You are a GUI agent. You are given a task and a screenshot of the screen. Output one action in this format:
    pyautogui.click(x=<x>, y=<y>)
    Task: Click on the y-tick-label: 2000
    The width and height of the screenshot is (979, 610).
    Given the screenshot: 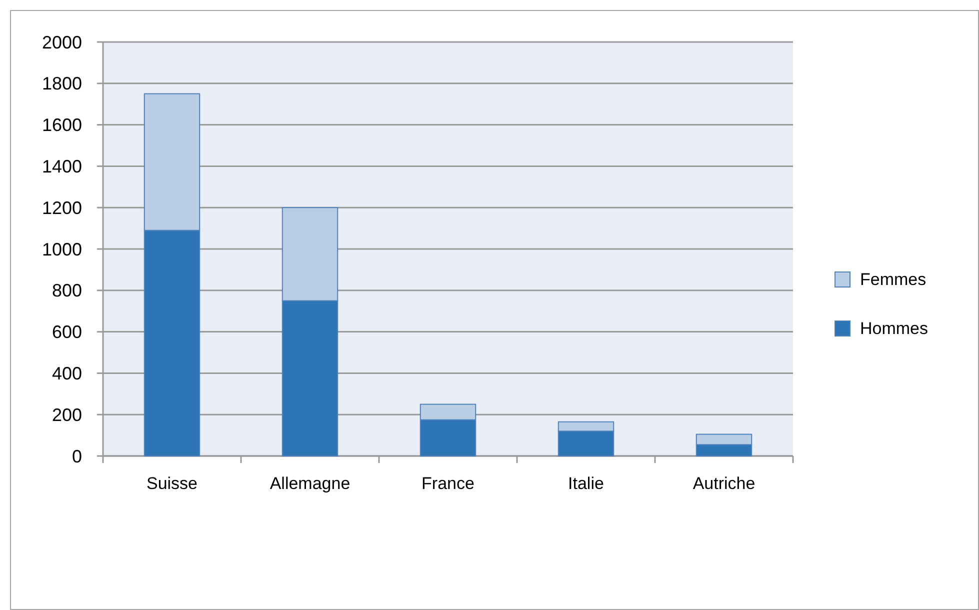 What is the action you would take?
    pyautogui.click(x=62, y=42)
    